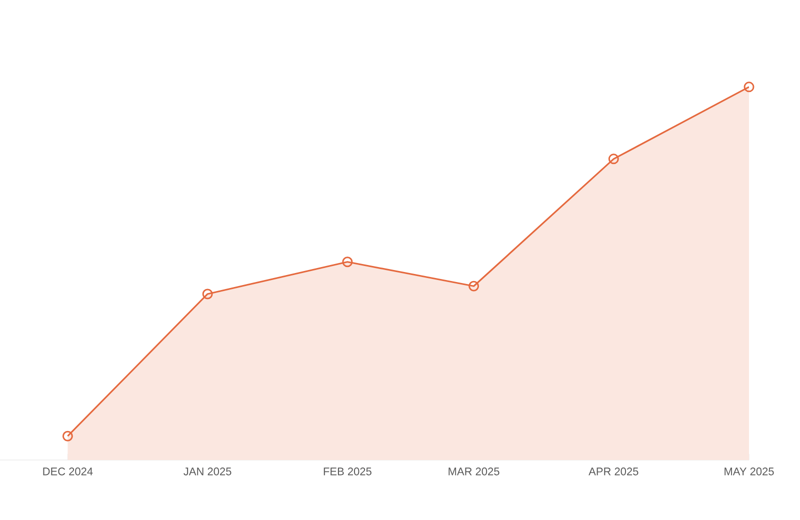  I want to click on x-tick-label: MAY 2025, so click(749, 472).